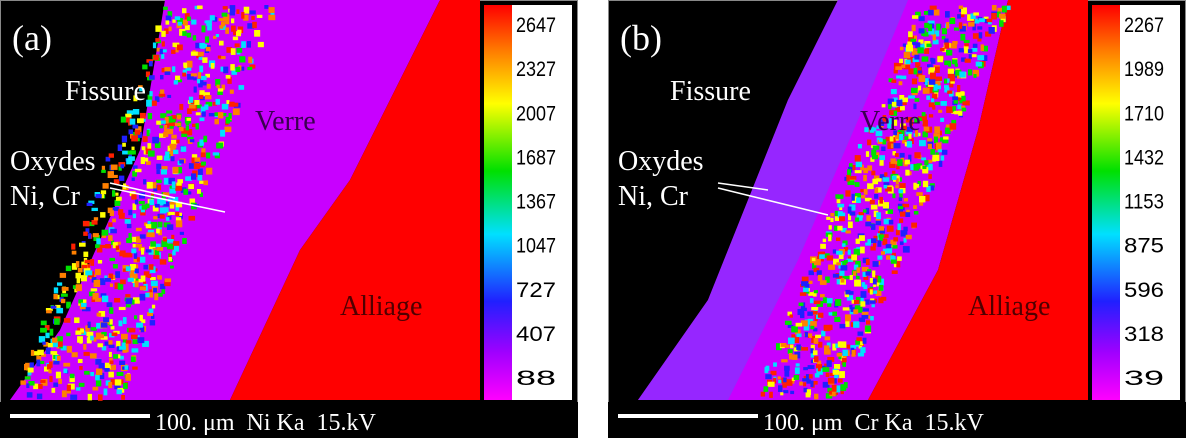 The width and height of the screenshot is (1187, 444). Describe the element at coordinates (1144, 378) in the screenshot. I see `colorbar-label: 39` at that location.